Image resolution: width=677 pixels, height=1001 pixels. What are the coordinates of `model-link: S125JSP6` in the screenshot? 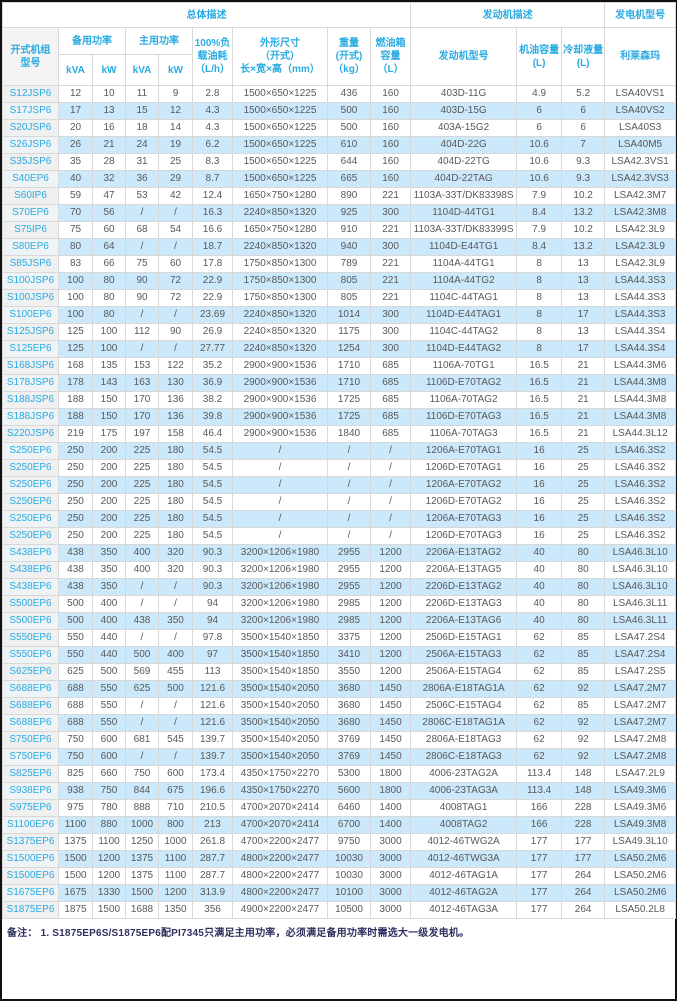 It's located at (30, 332).